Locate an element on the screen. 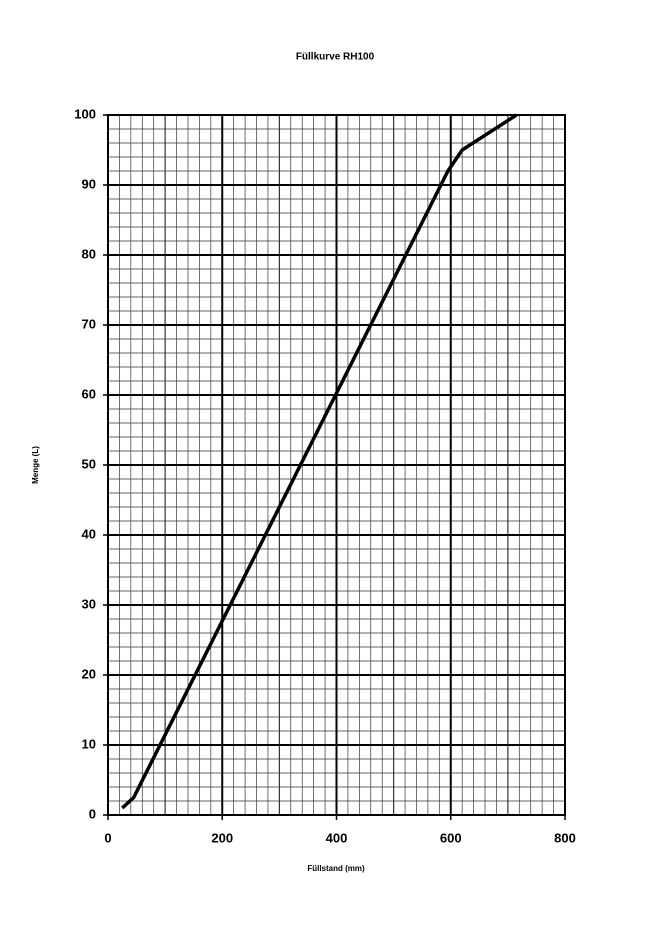  y-tick-label: 70 is located at coordinates (89, 323).